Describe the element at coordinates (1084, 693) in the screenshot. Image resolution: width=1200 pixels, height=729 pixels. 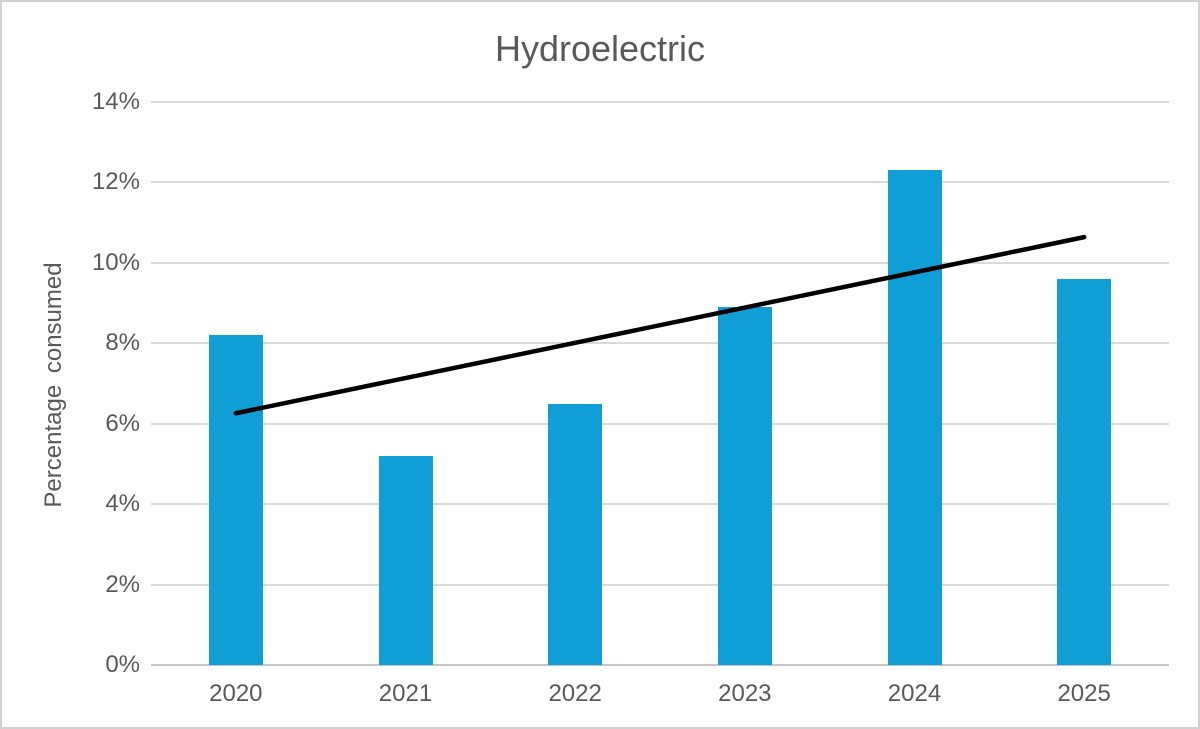
I see `x-tick-label: 2025` at that location.